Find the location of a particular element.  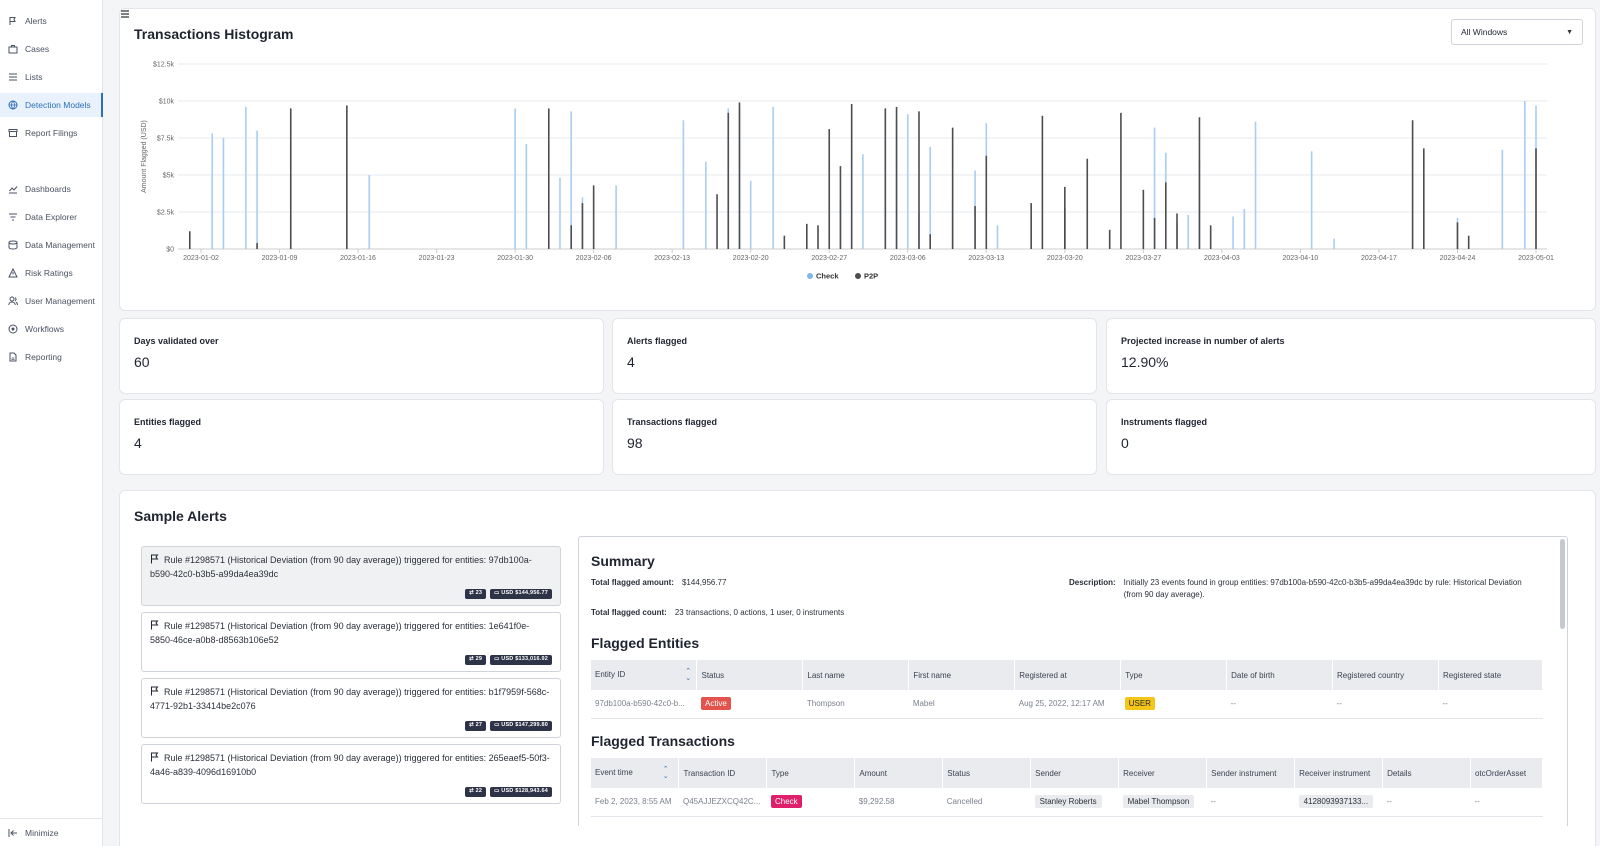

minimize-button: Minimize is located at coordinates (51, 832).